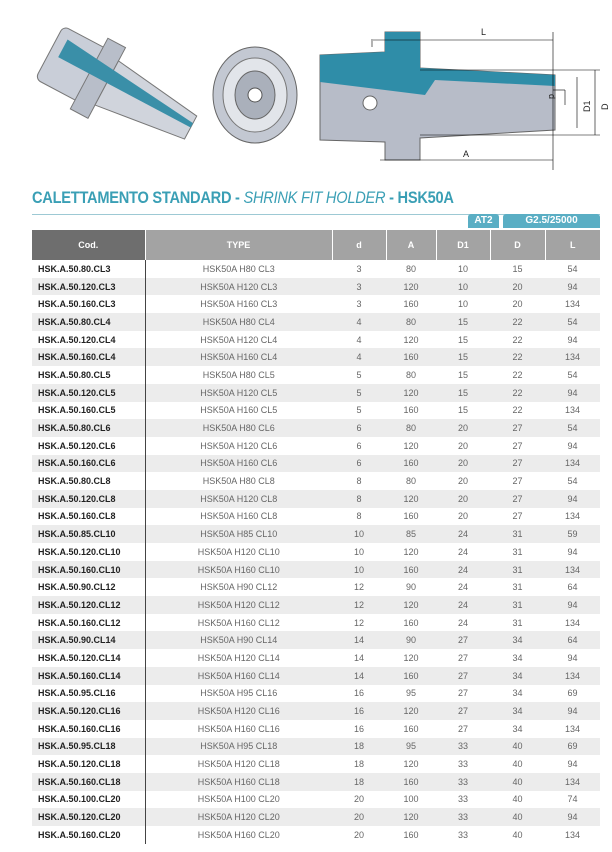 The image size is (612, 852). Describe the element at coordinates (89, 693) in the screenshot. I see `cell-cod: HSK.A.50.95.CL16` at that location.